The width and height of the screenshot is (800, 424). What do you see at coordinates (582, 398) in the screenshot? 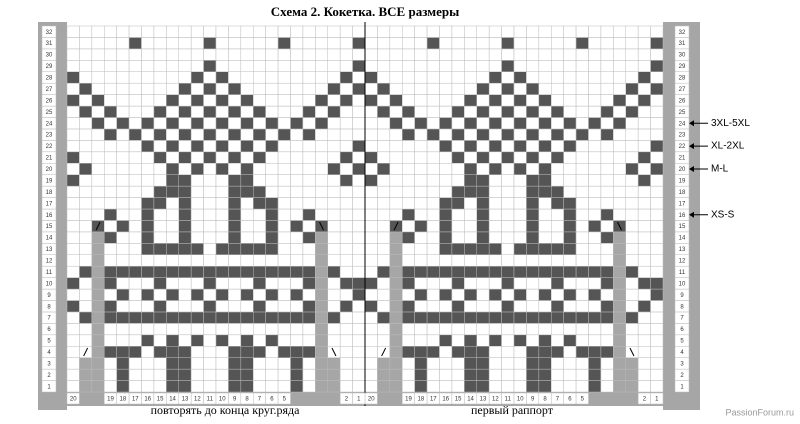
I see `column-number-cell` at bounding box center [582, 398].